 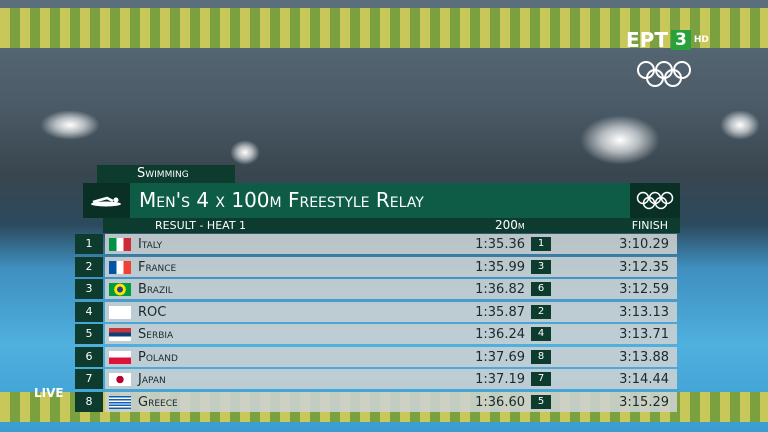 What do you see at coordinates (155, 289) in the screenshot?
I see `country: Brazil` at bounding box center [155, 289].